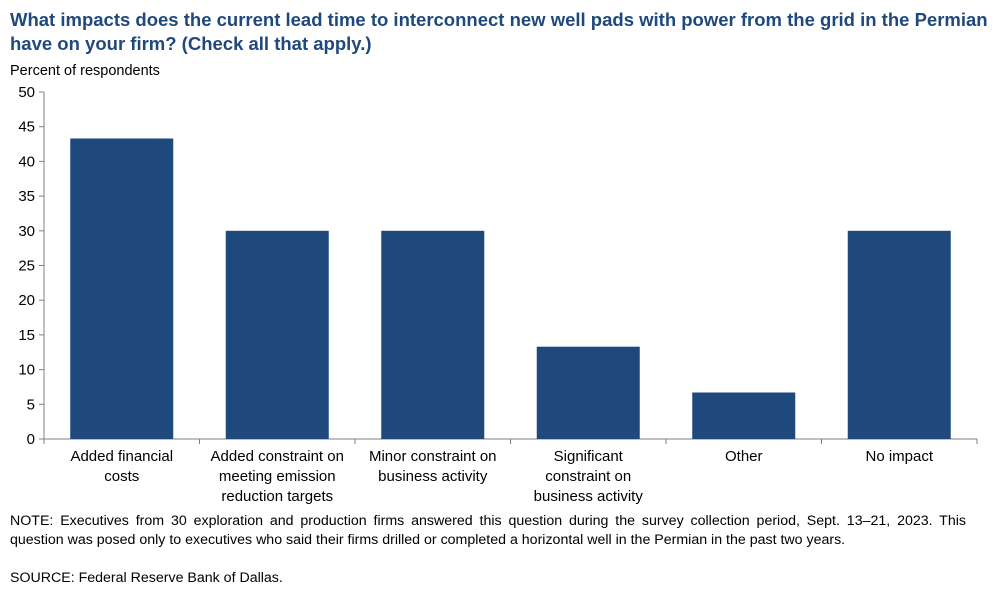 Image resolution: width=997 pixels, height=589 pixels. What do you see at coordinates (85, 71) in the screenshot?
I see `y-axis-label: Percent of respondents` at bounding box center [85, 71].